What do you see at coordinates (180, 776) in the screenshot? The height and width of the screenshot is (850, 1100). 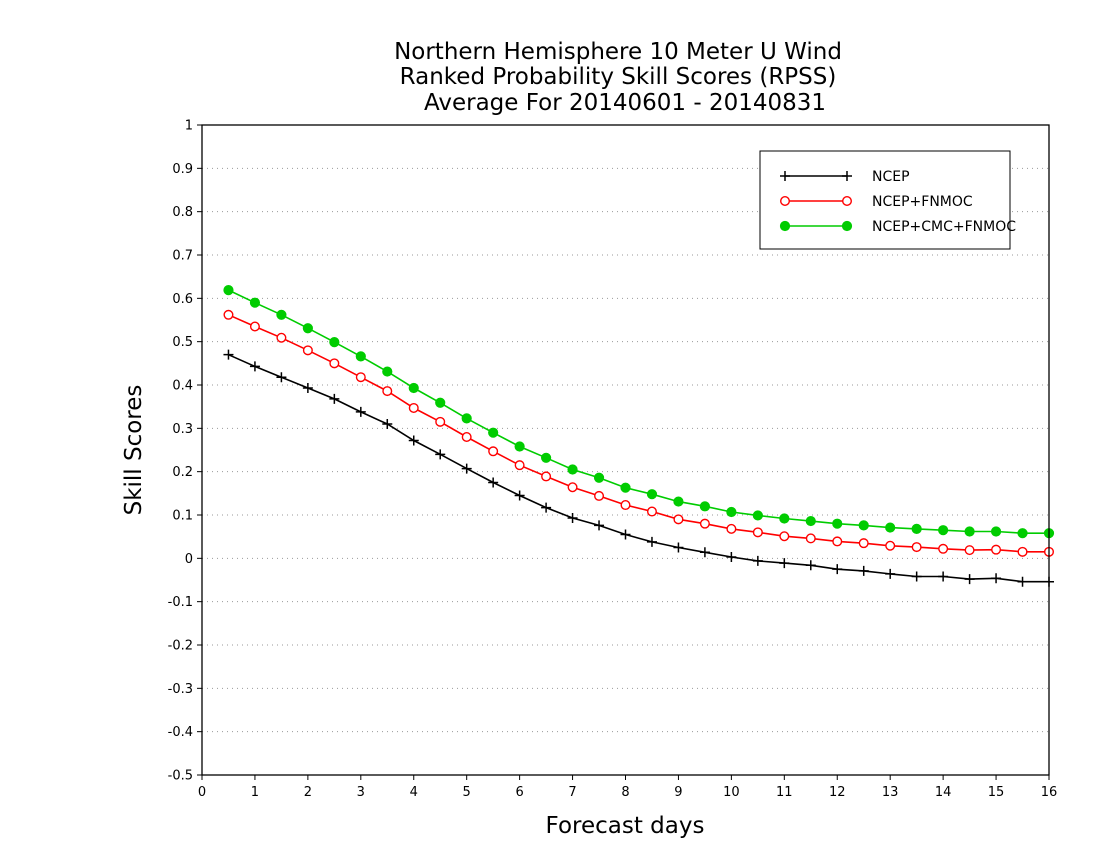 I see `y-tick-label: -0.5` at bounding box center [180, 776].